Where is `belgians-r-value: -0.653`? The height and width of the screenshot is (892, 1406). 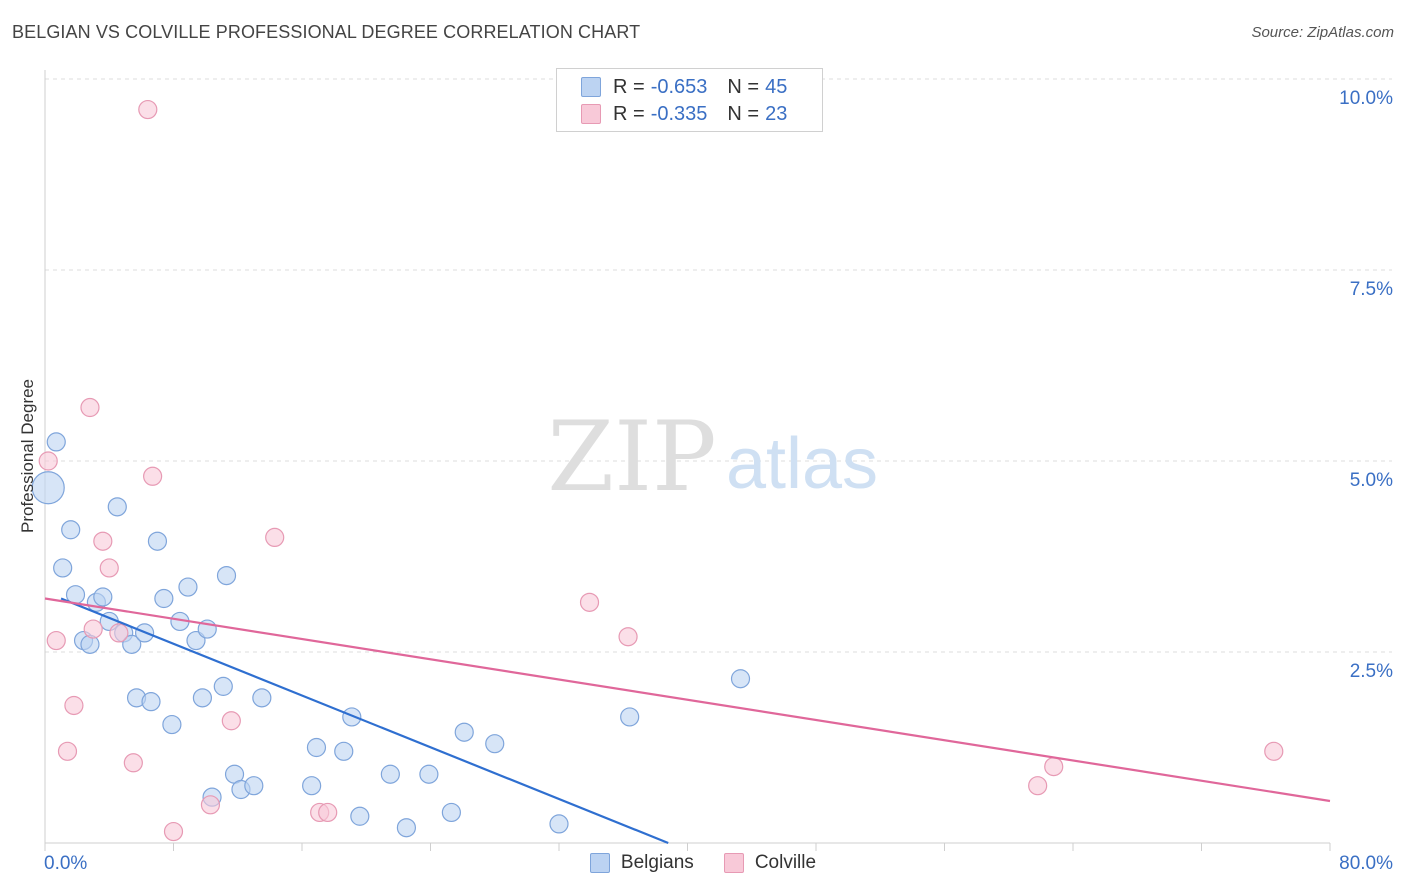 belgians-r-value: -0.653 is located at coordinates (679, 86).